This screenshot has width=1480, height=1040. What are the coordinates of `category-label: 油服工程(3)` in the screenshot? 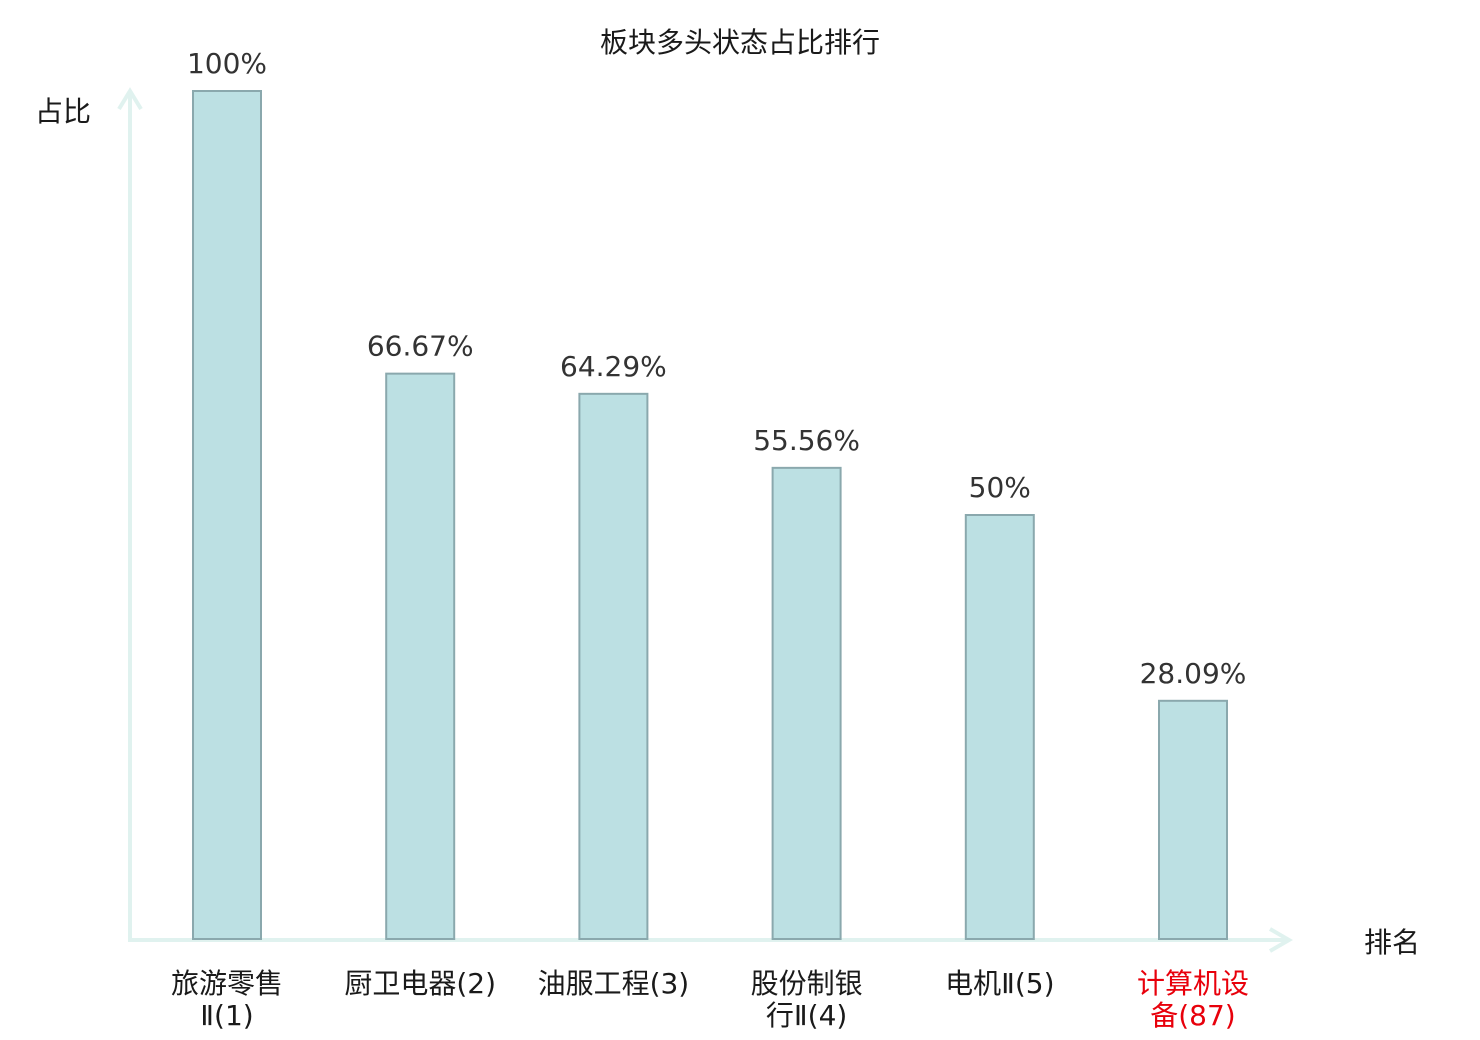 It's located at (614, 983).